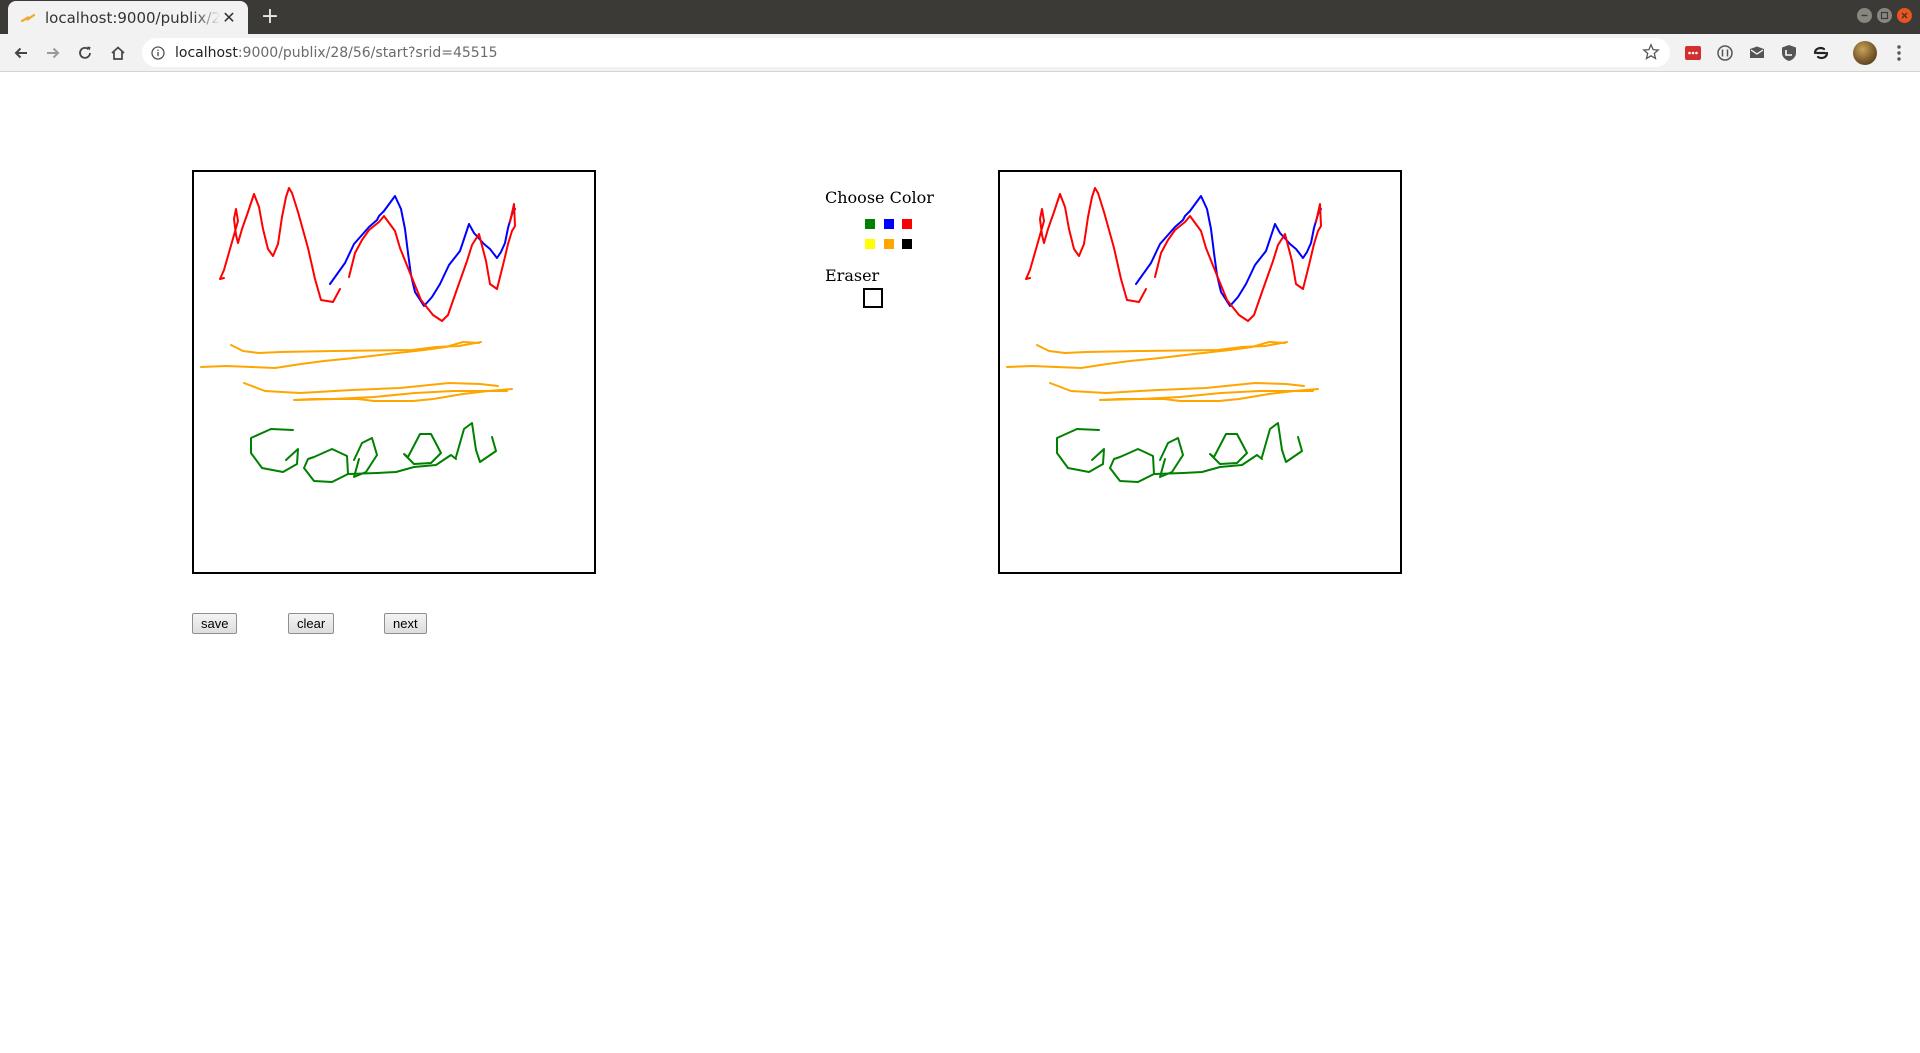 The image size is (1920, 1053). Describe the element at coordinates (367, 52) in the screenshot. I see `url-path: :9000/publix/28/56/start?srid=45515` at that location.